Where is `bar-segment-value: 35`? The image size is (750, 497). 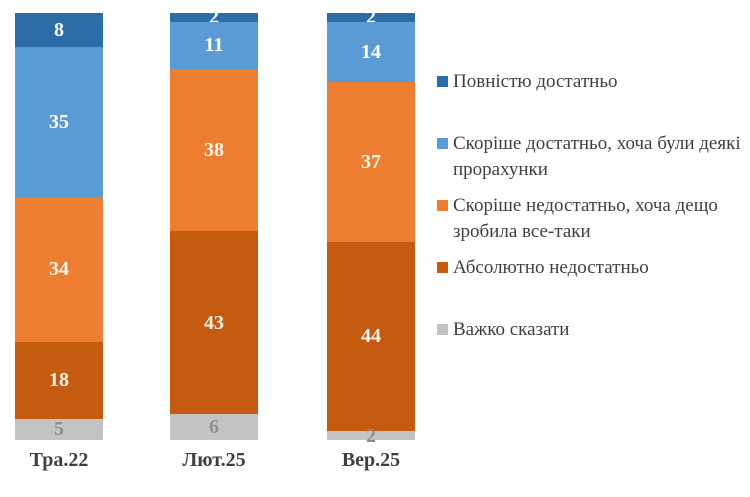 bar-segment-value: 35 is located at coordinates (59, 121).